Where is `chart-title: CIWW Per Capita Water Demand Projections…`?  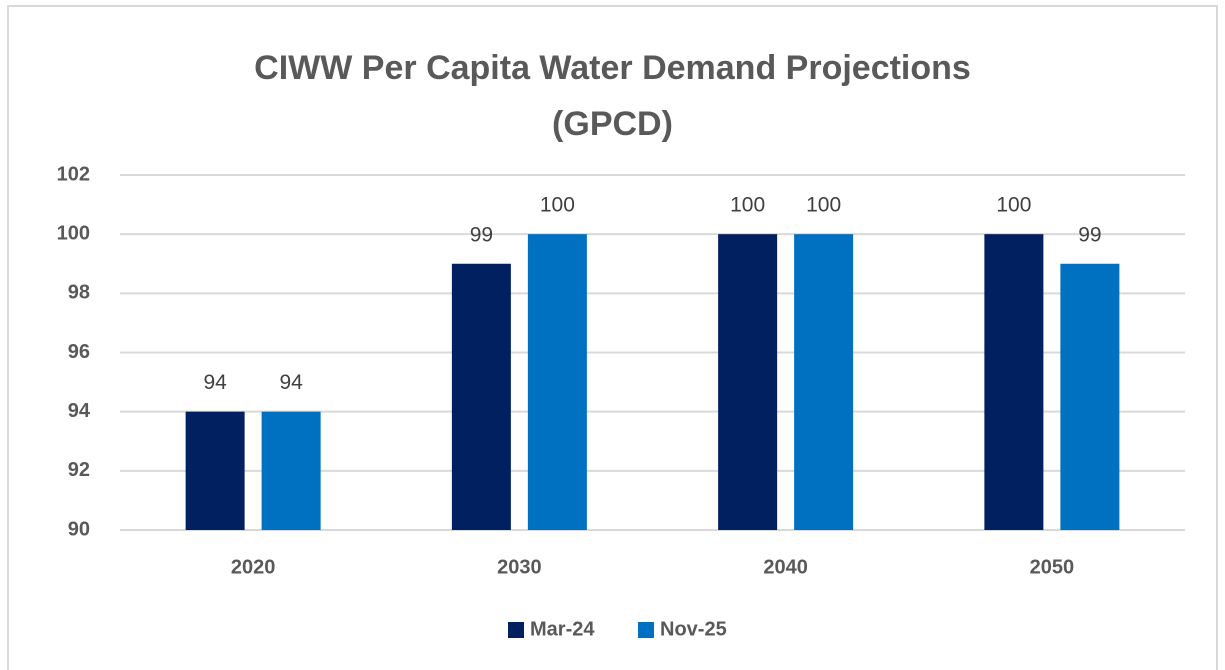
chart-title: CIWW Per Capita Water Demand Projections… is located at coordinates (612, 96).